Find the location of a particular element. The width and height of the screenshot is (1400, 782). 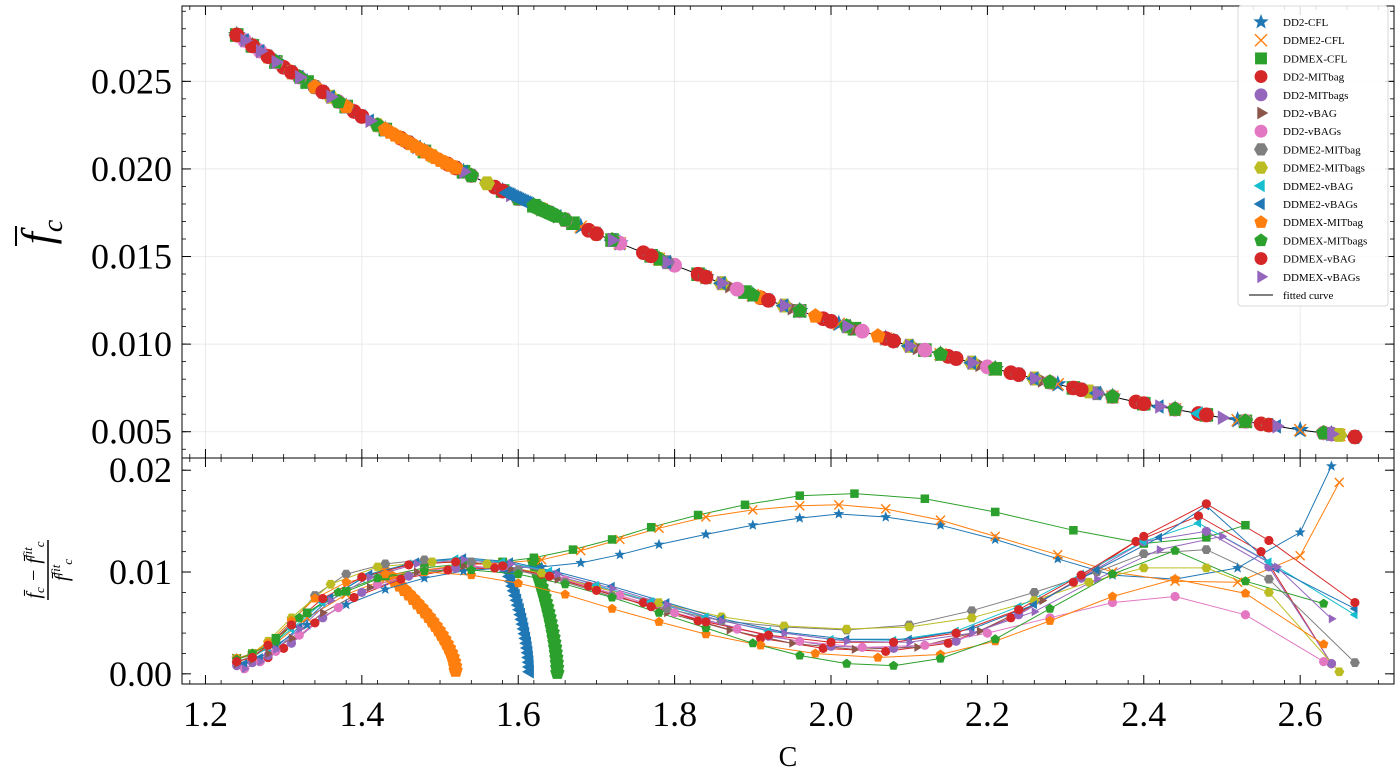

svg-text: f̄fitc is located at coordinates (61, 570).